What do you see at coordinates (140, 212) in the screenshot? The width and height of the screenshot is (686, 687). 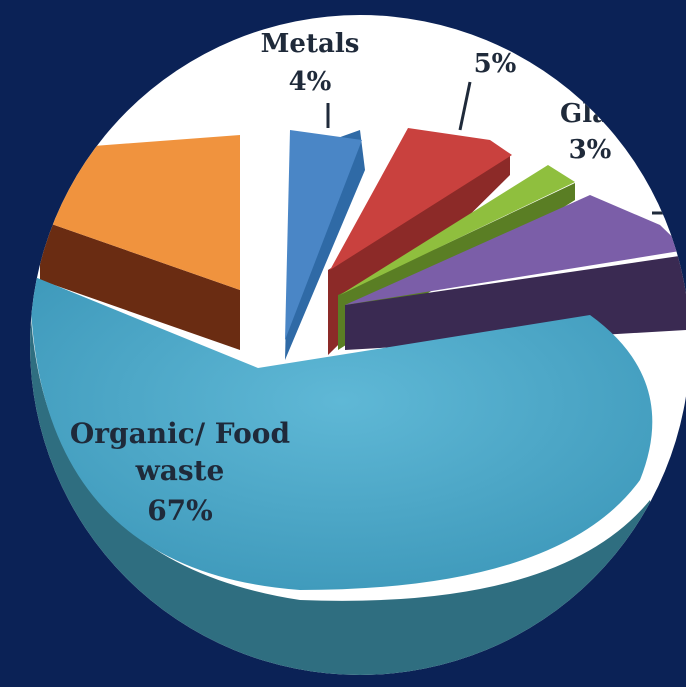 I see `slice-orange` at bounding box center [140, 212].